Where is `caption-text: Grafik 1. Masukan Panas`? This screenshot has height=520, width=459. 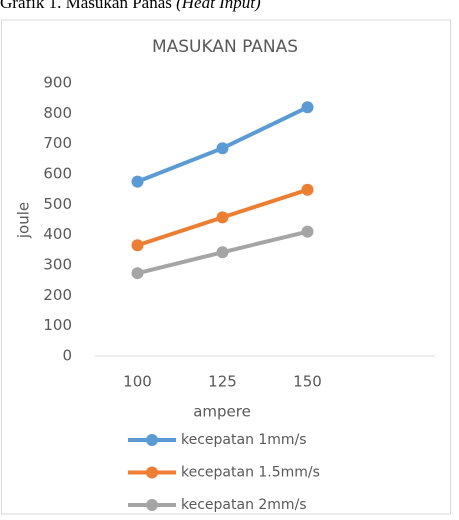
caption-text: Grafik 1. Masukan Panas is located at coordinates (86, 6).